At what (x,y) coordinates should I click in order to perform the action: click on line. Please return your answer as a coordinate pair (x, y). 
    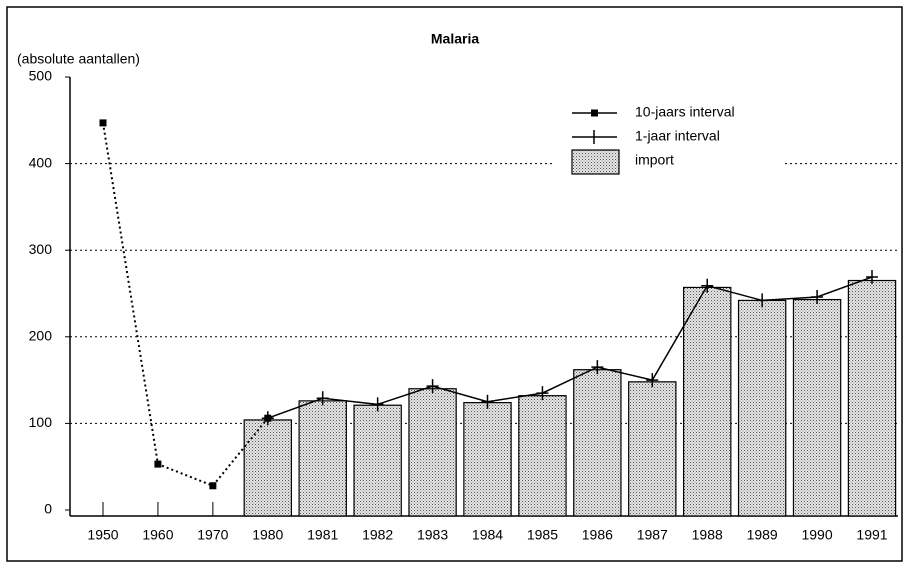
    Looking at the image, I should click on (185, 304).